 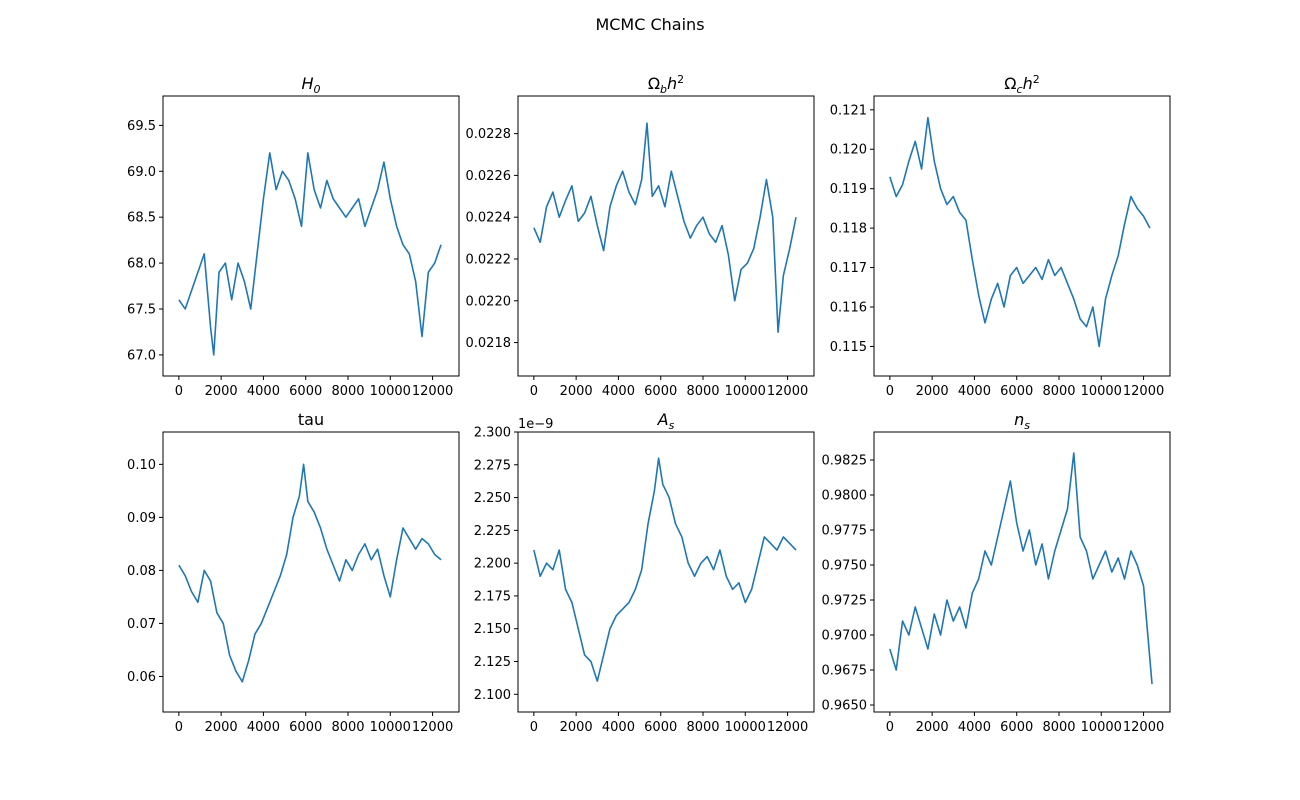 What do you see at coordinates (141, 465) in the screenshot?
I see `y-tick-label: 0.10` at bounding box center [141, 465].